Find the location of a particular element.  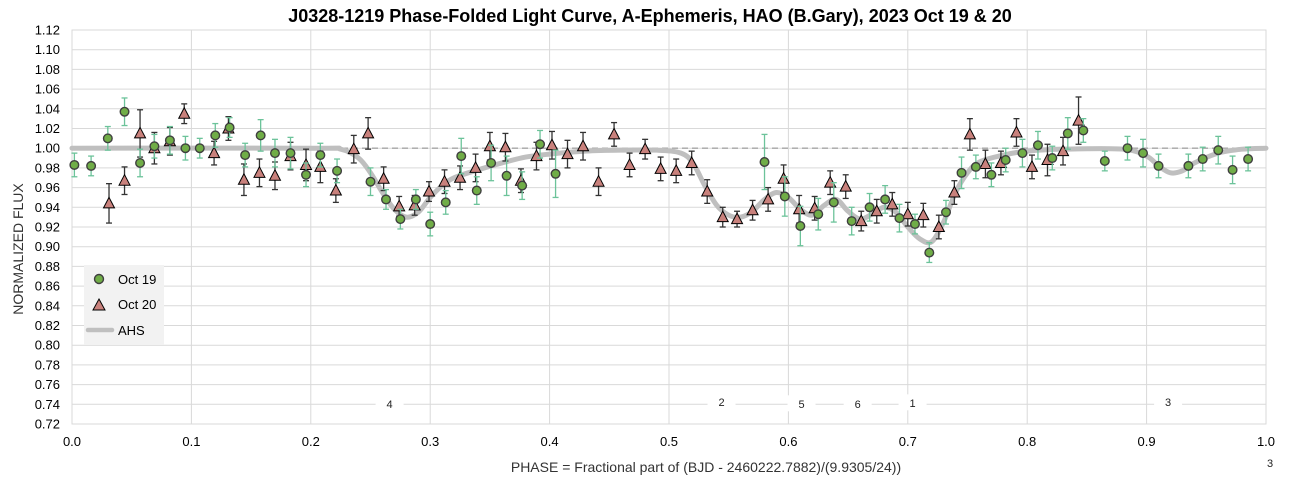

x-tick-label: 0.7 is located at coordinates (908, 441).